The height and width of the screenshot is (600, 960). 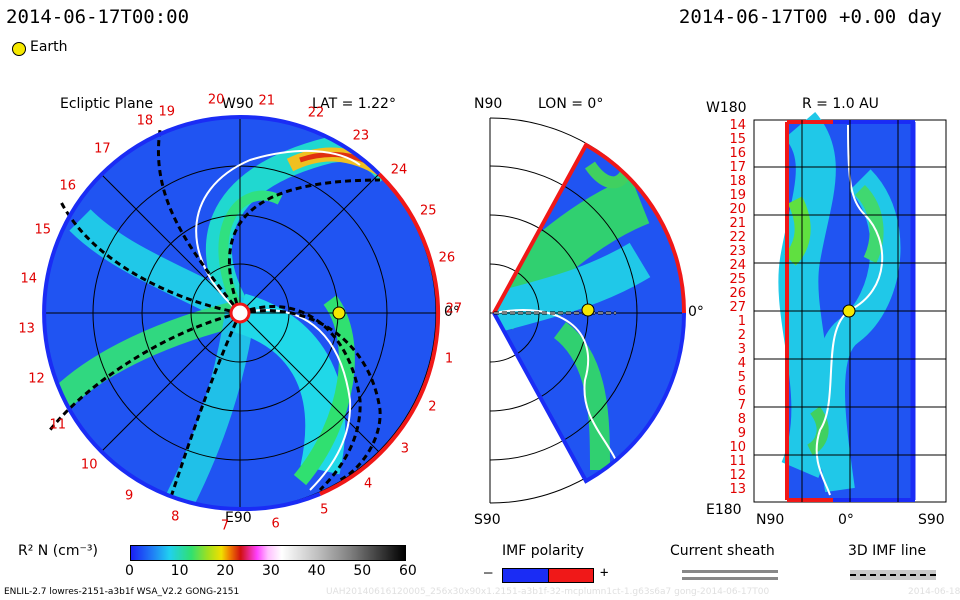 I want to click on radial-bottom-left-label: E180, so click(x=724, y=510).